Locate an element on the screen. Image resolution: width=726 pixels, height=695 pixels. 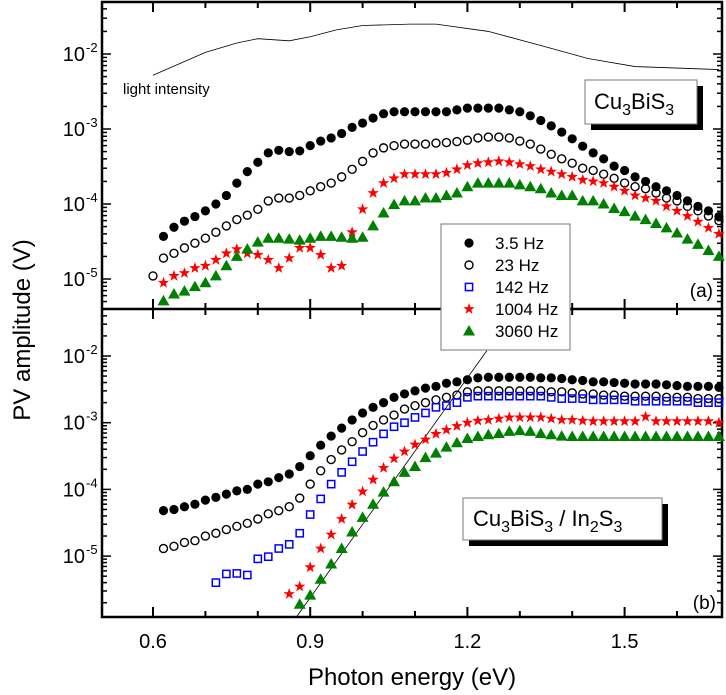
light-intensity-label: light intensity is located at coordinates (166, 89).